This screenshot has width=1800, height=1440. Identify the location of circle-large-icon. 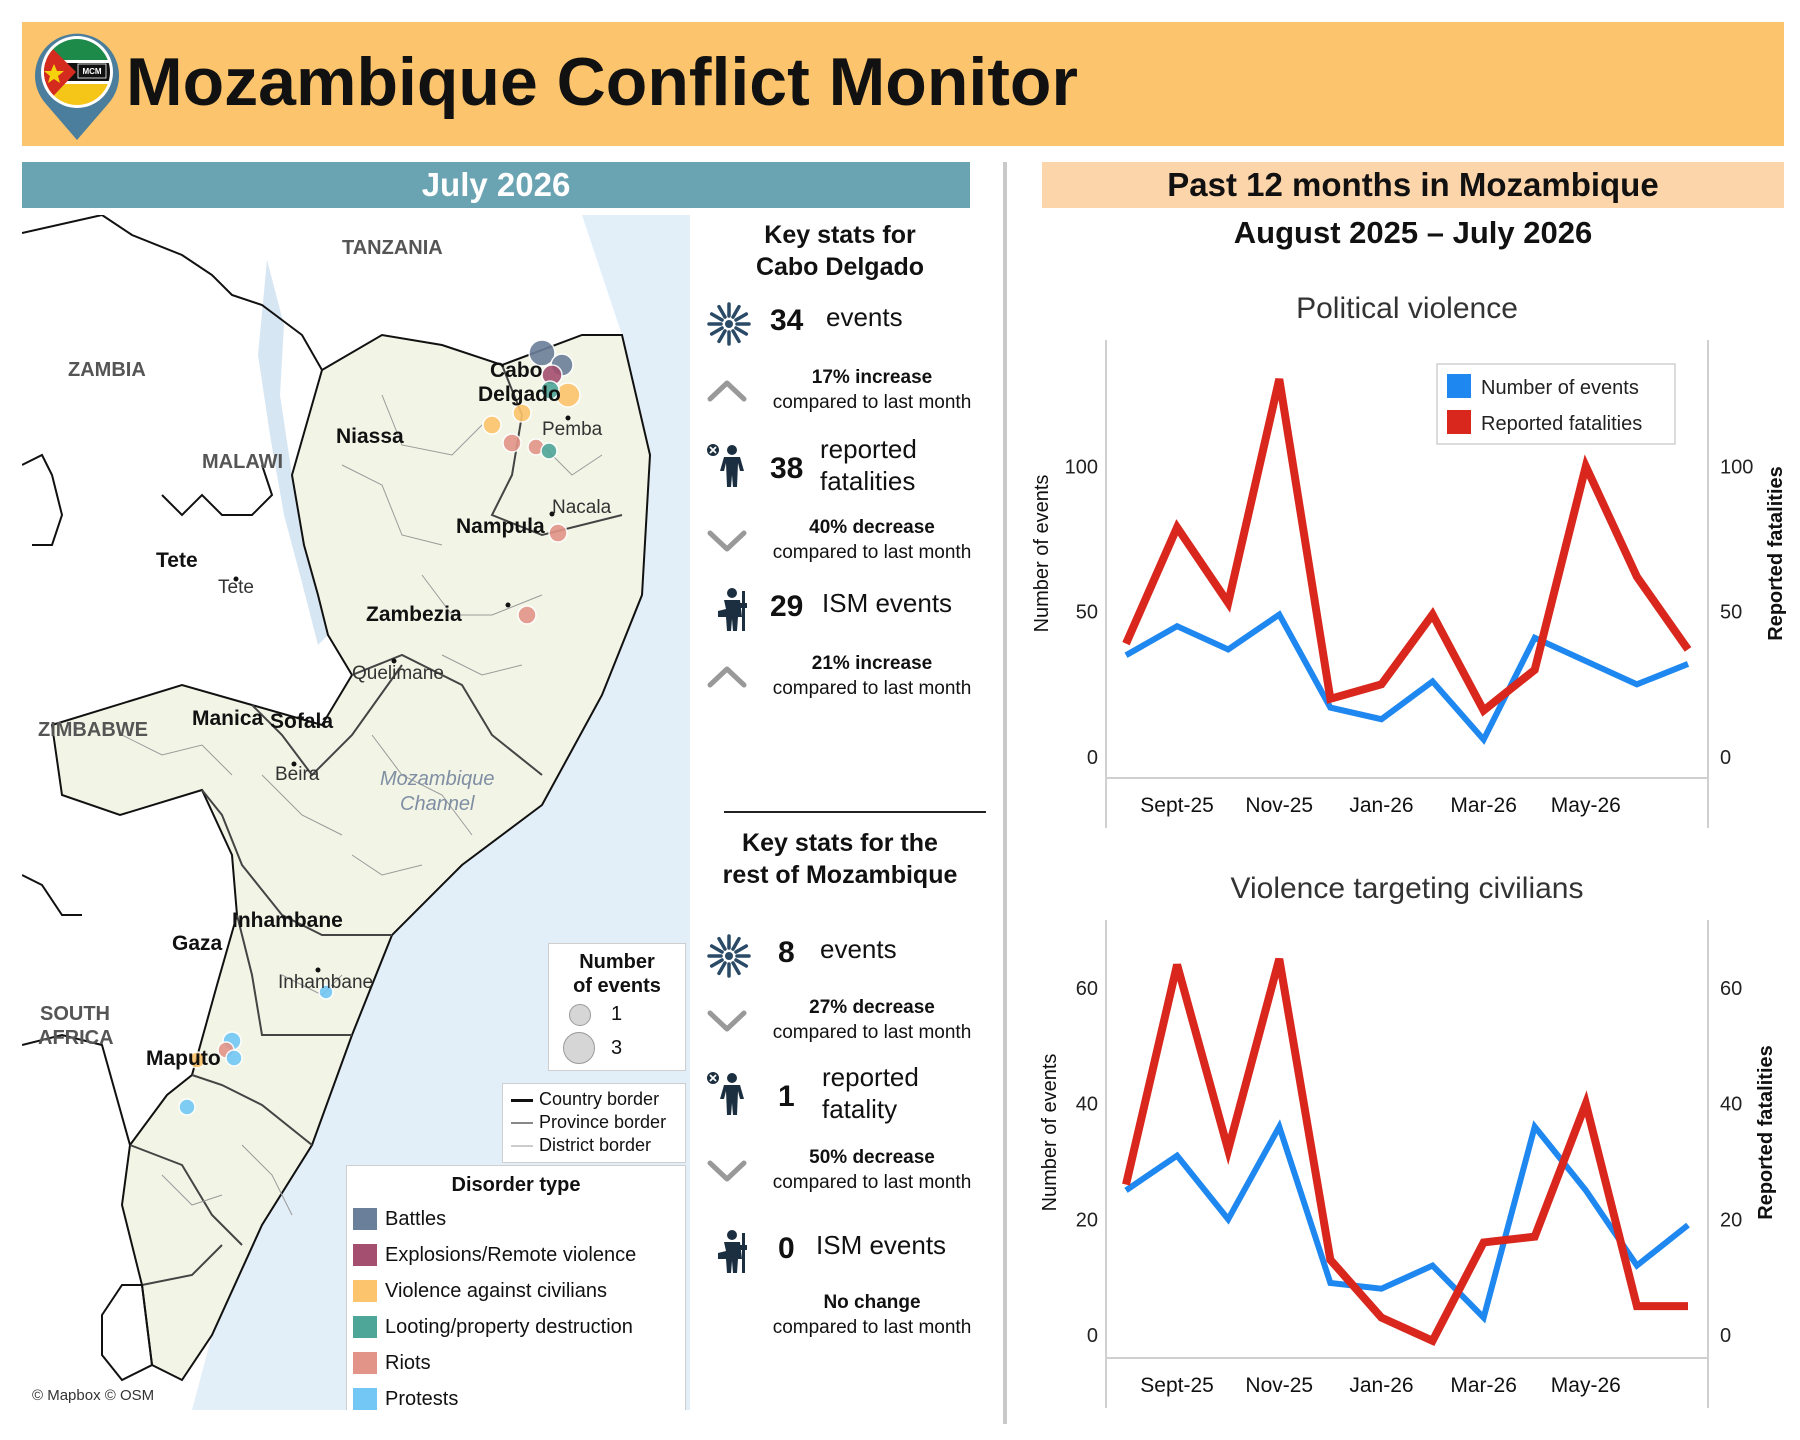
(579, 1048).